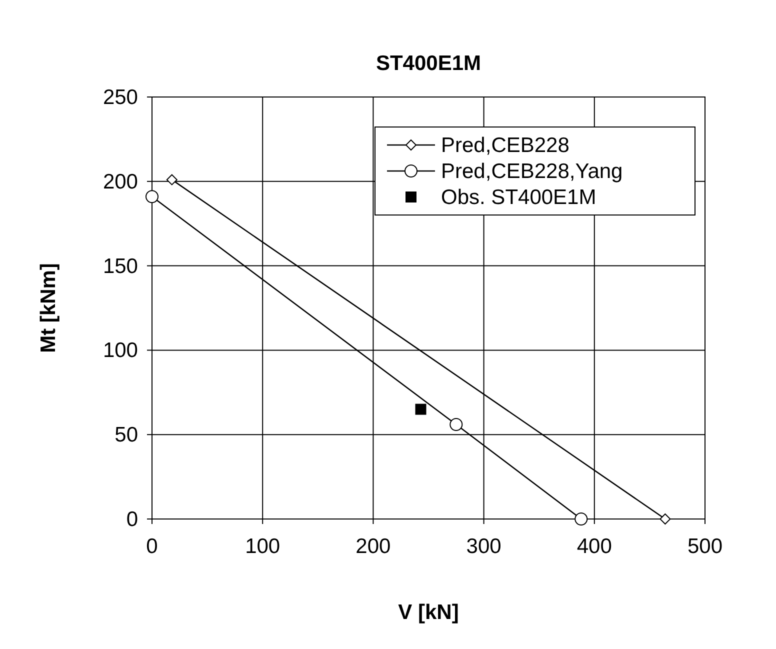 This screenshot has height=649, width=776. Describe the element at coordinates (505, 145) in the screenshot. I see `legend-label: Pred,CEB228` at that location.